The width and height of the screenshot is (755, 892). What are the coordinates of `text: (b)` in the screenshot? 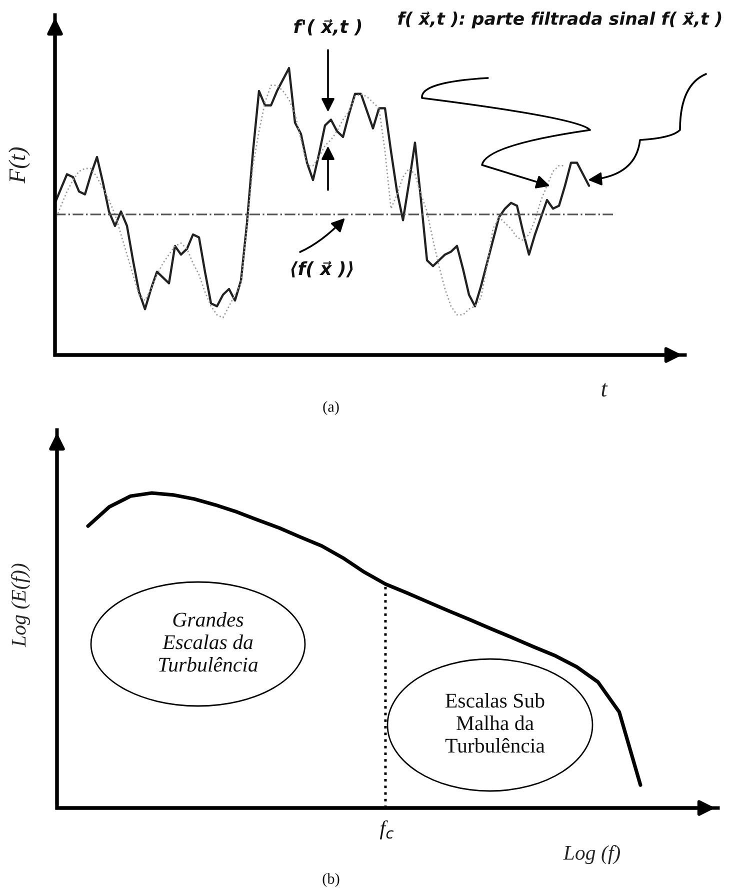 It's located at (331, 880).